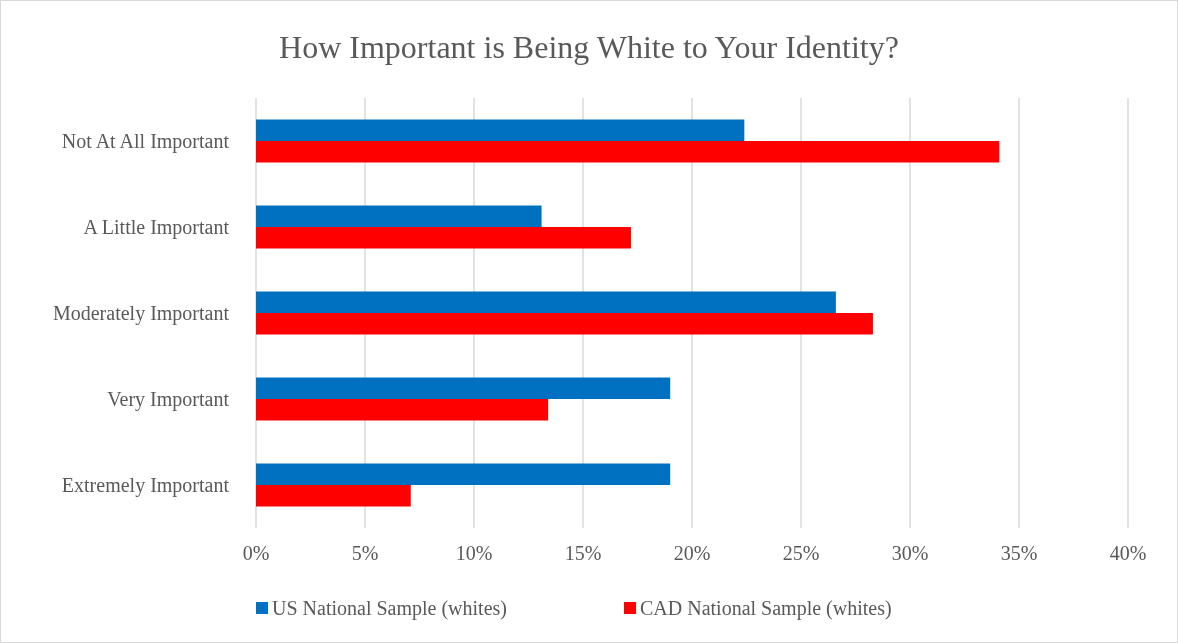  Describe the element at coordinates (583, 553) in the screenshot. I see `x-tick-label: 15%` at that location.